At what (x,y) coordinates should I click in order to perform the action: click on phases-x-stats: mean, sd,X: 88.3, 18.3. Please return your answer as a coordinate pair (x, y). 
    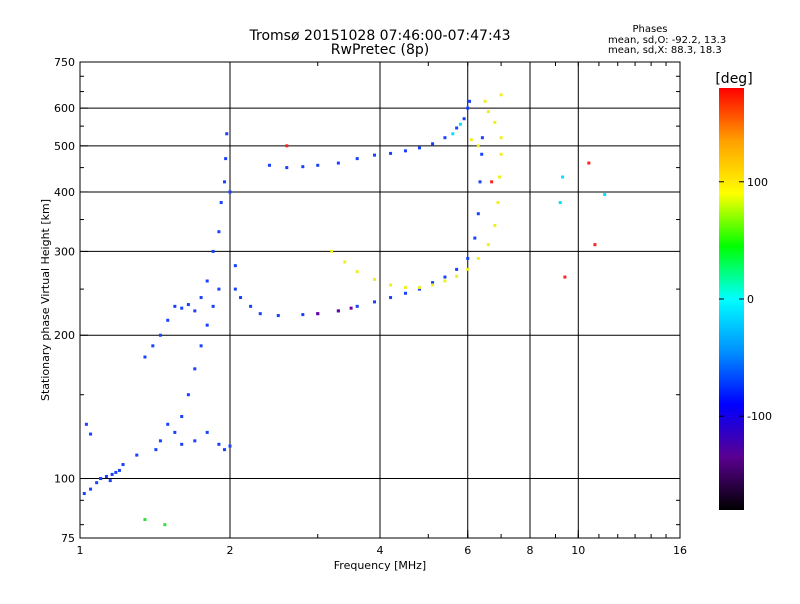
    Looking at the image, I should click on (665, 50).